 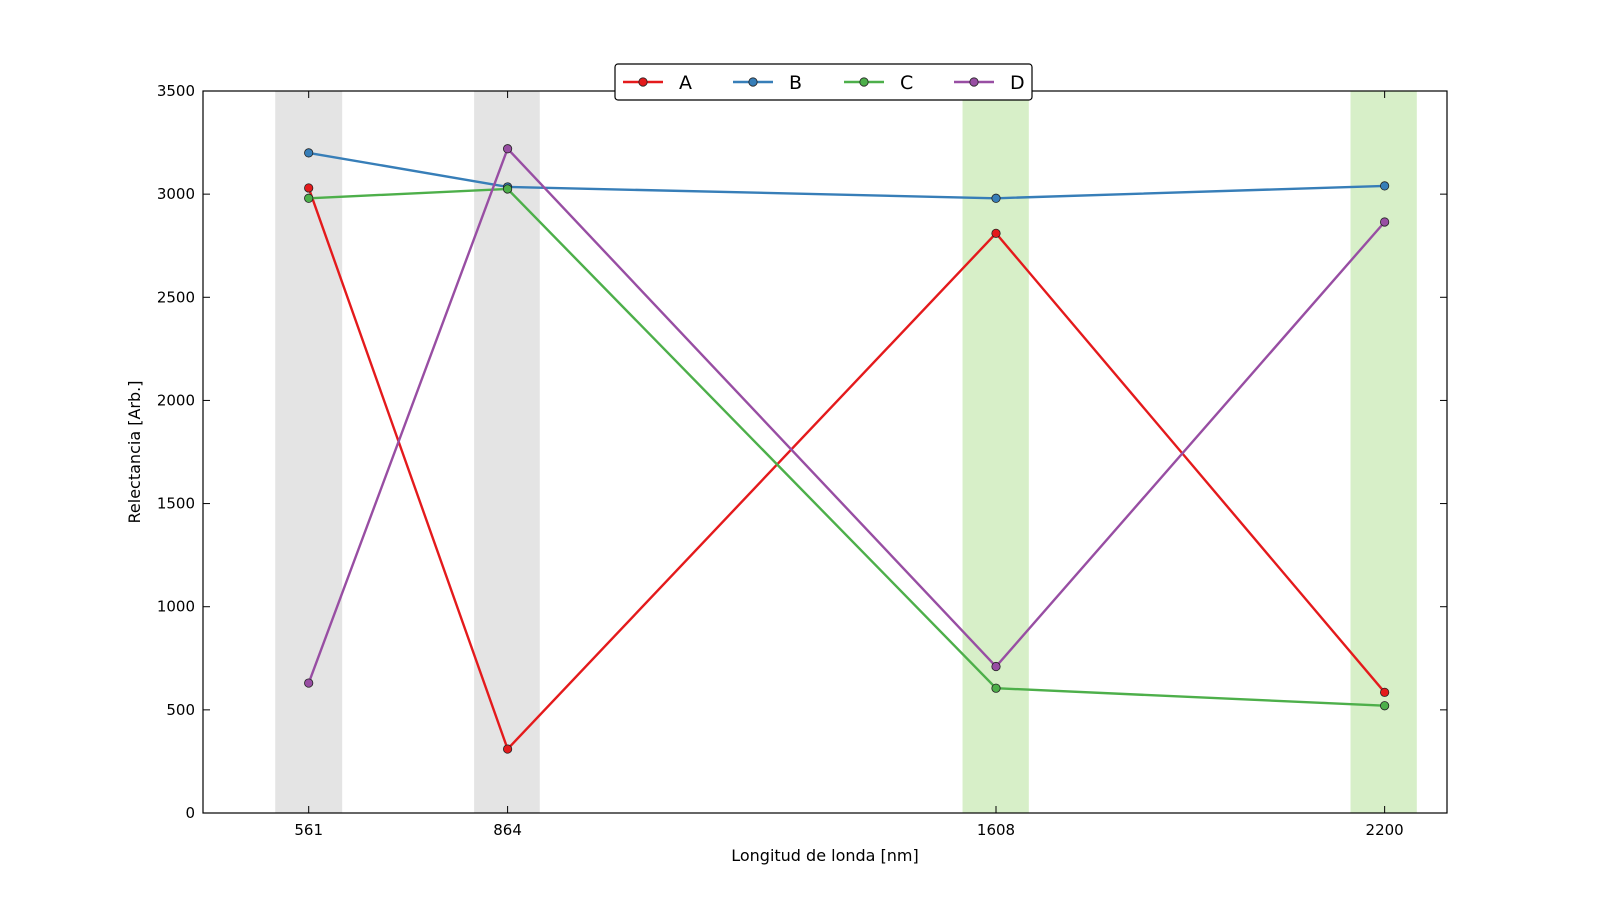 I want to click on x-tick-label: 864, so click(x=507, y=830).